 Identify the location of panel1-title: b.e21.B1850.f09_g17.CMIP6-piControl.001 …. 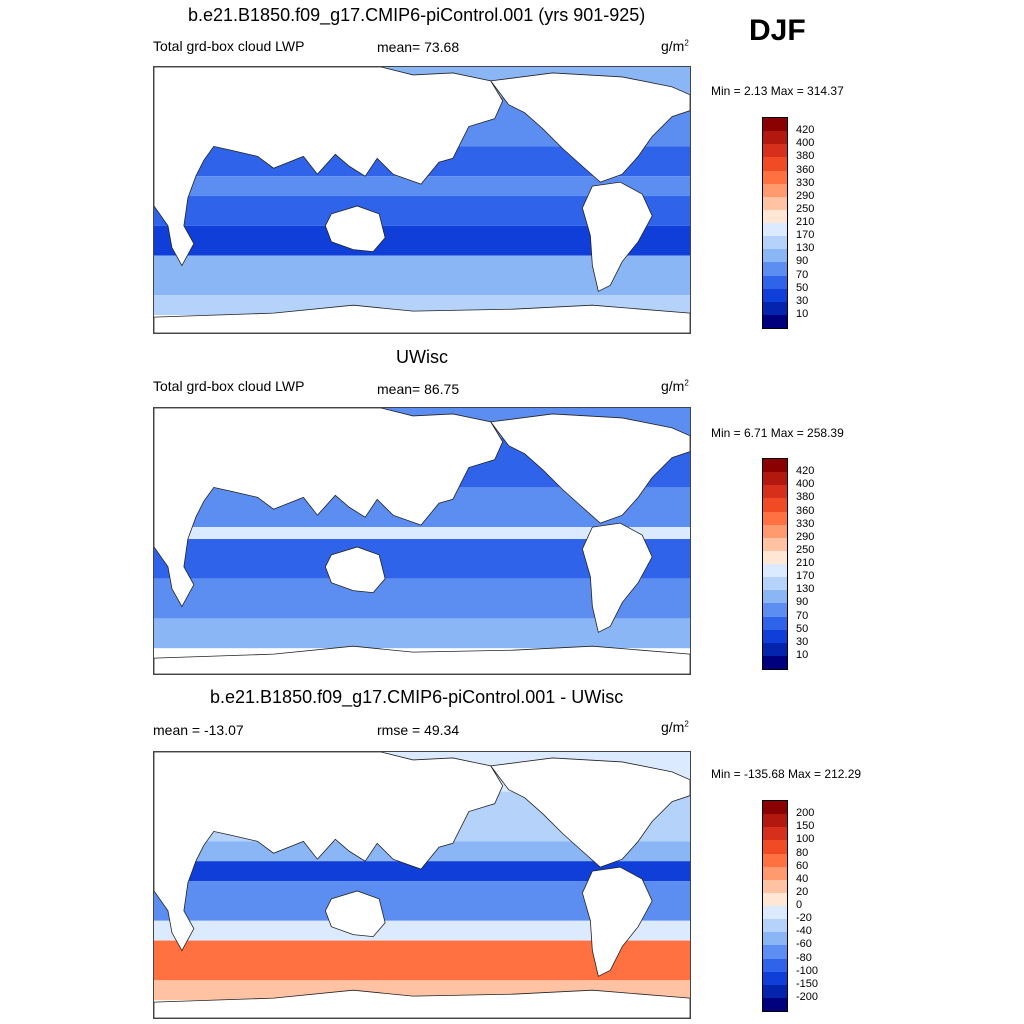
(417, 15).